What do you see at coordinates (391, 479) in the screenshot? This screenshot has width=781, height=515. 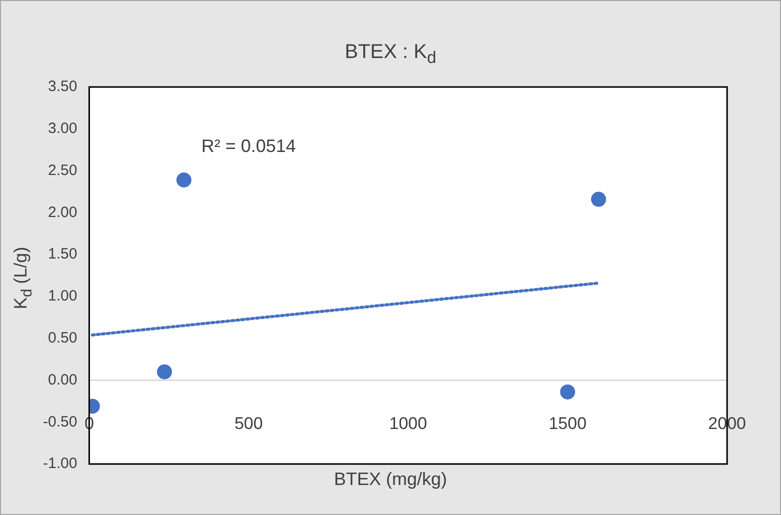 I see `x-axis-title: BTEX (mg/kg)` at bounding box center [391, 479].